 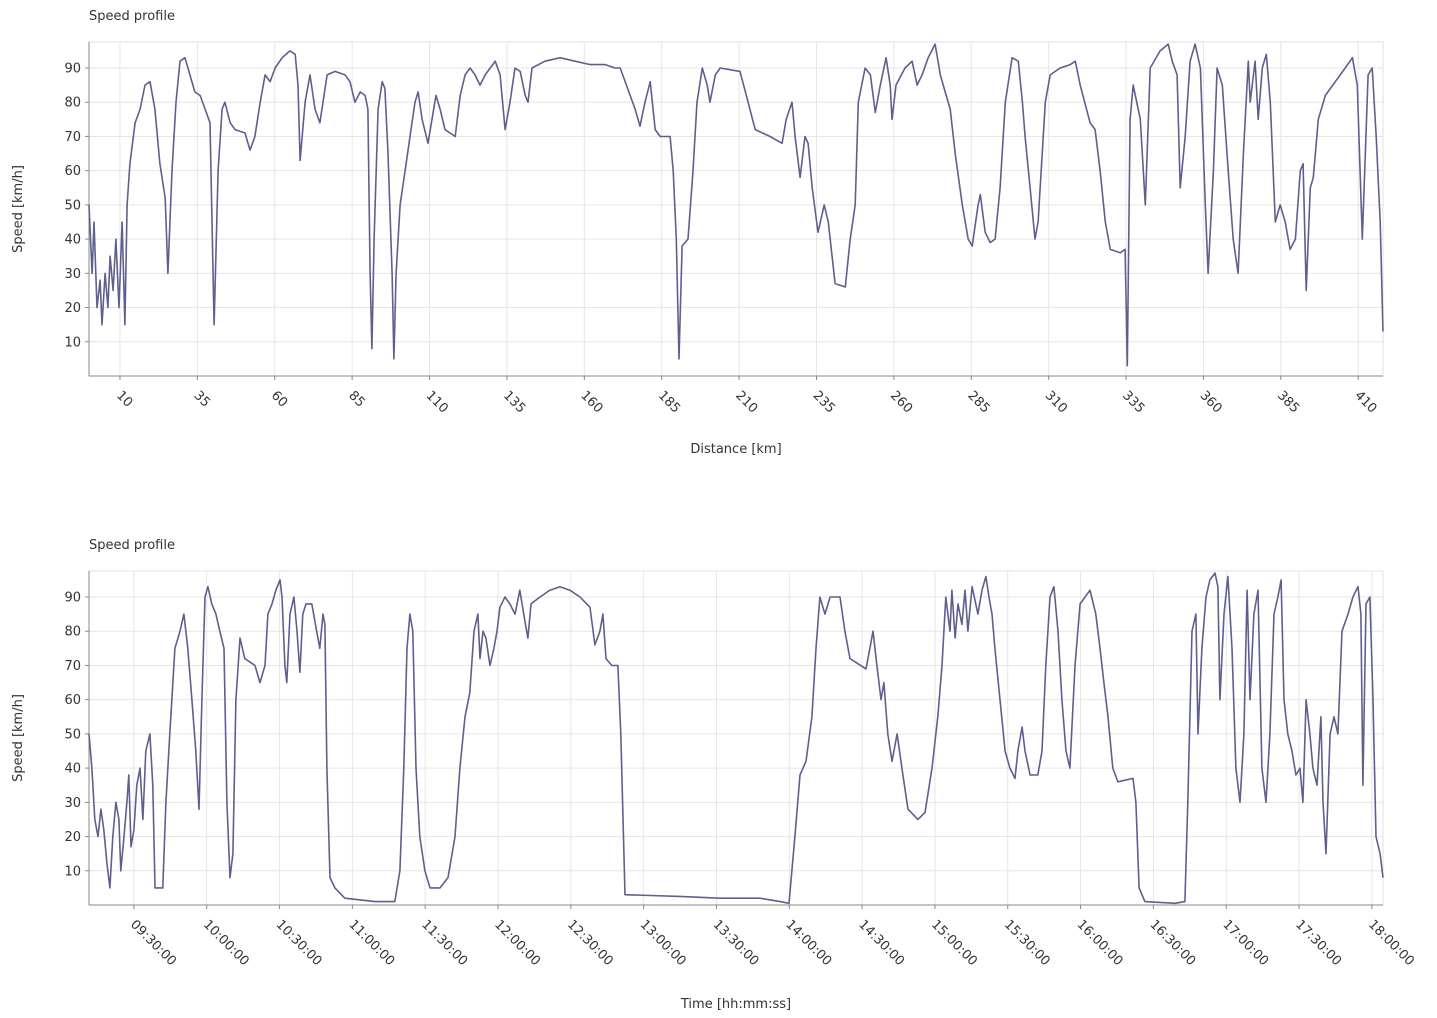 I want to click on x-tick-label: 17:30:00, so click(x=1318, y=943).